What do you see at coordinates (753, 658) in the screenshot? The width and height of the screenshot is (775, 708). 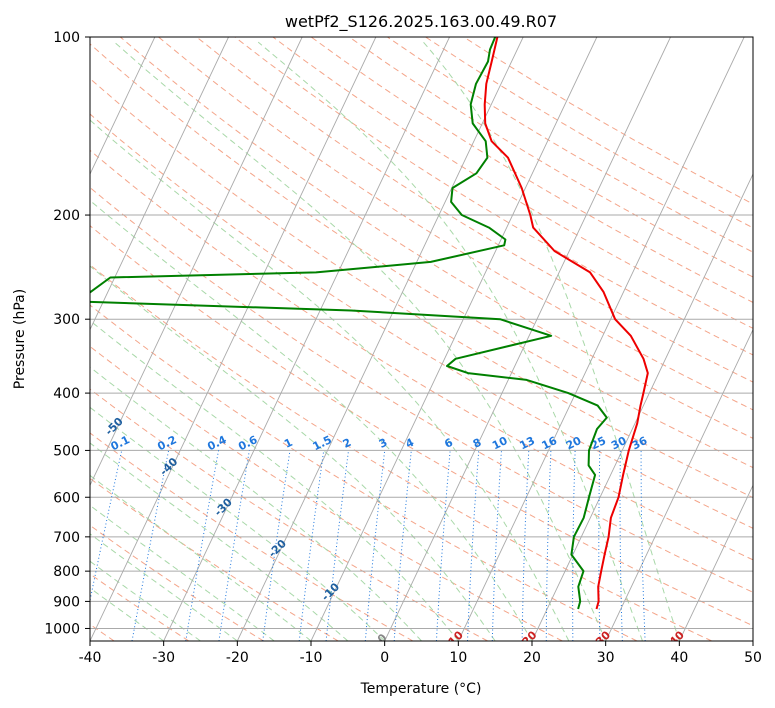 I see `x-tick-label: 50` at bounding box center [753, 658].